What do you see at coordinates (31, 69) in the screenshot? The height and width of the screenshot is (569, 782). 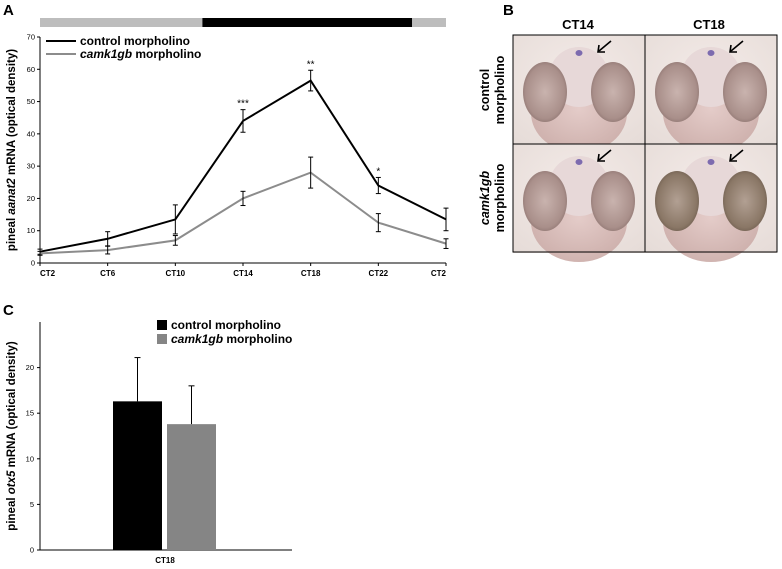 I see `y-tick-label: 60` at bounding box center [31, 69].